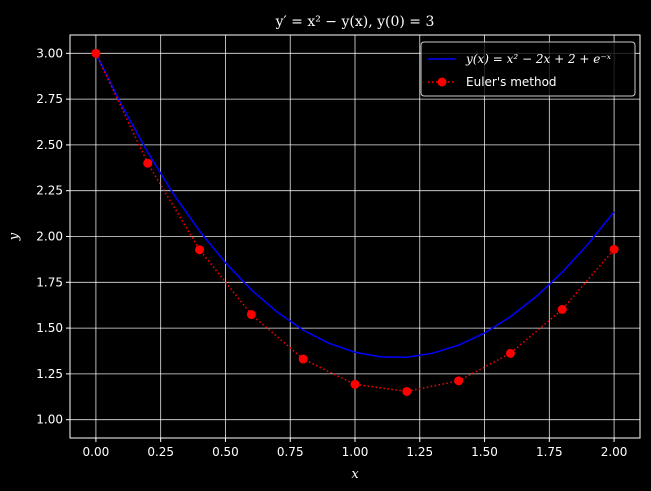  Describe the element at coordinates (96, 452) in the screenshot. I see `x-tick-label: 0.00` at that location.